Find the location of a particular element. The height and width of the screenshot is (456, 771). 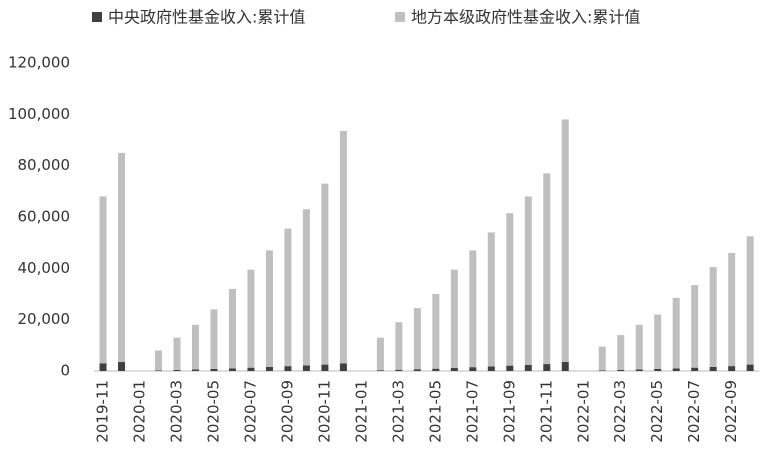

x-tick-label: 2021-01 is located at coordinates (361, 411).